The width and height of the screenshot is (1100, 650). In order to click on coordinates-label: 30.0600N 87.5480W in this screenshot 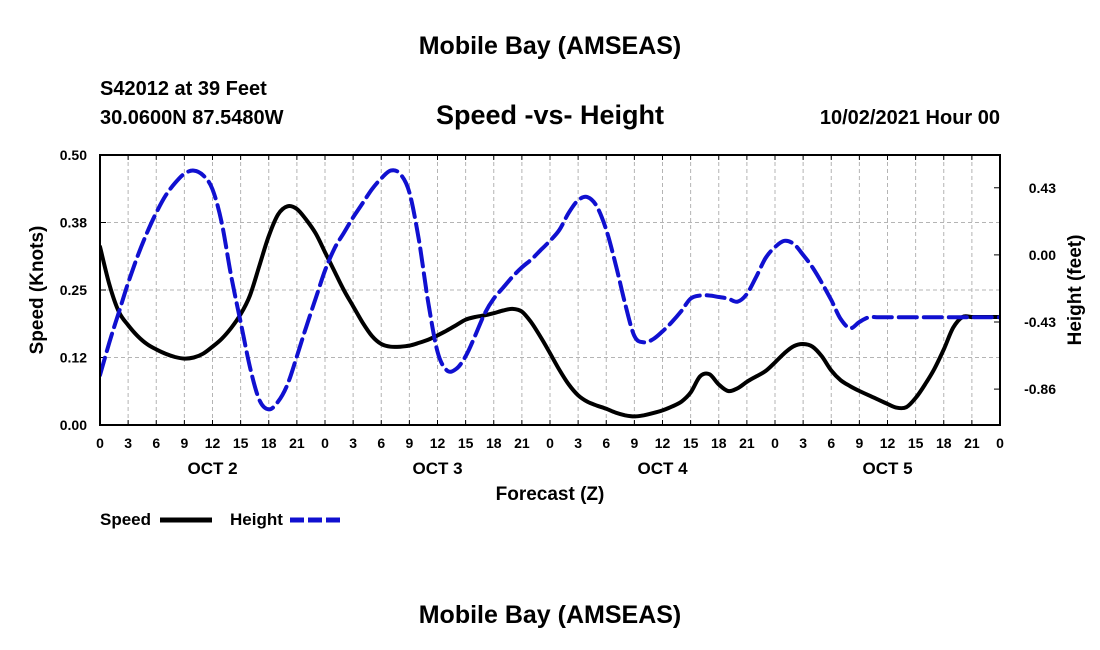, I will do `click(192, 118)`.